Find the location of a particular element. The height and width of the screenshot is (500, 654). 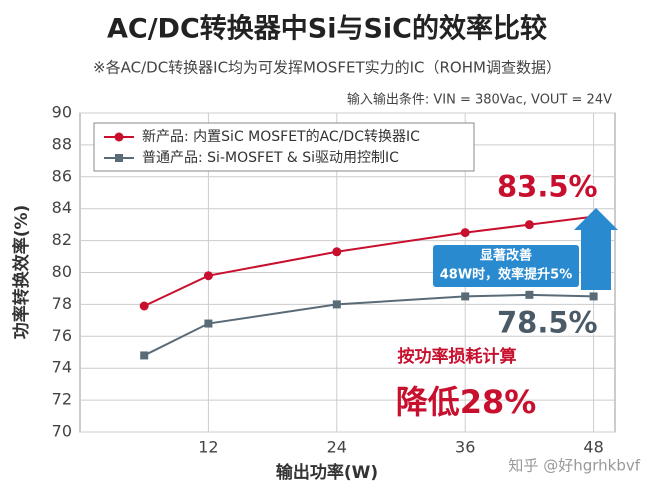

y-tick-label: 76 is located at coordinates (62, 335).